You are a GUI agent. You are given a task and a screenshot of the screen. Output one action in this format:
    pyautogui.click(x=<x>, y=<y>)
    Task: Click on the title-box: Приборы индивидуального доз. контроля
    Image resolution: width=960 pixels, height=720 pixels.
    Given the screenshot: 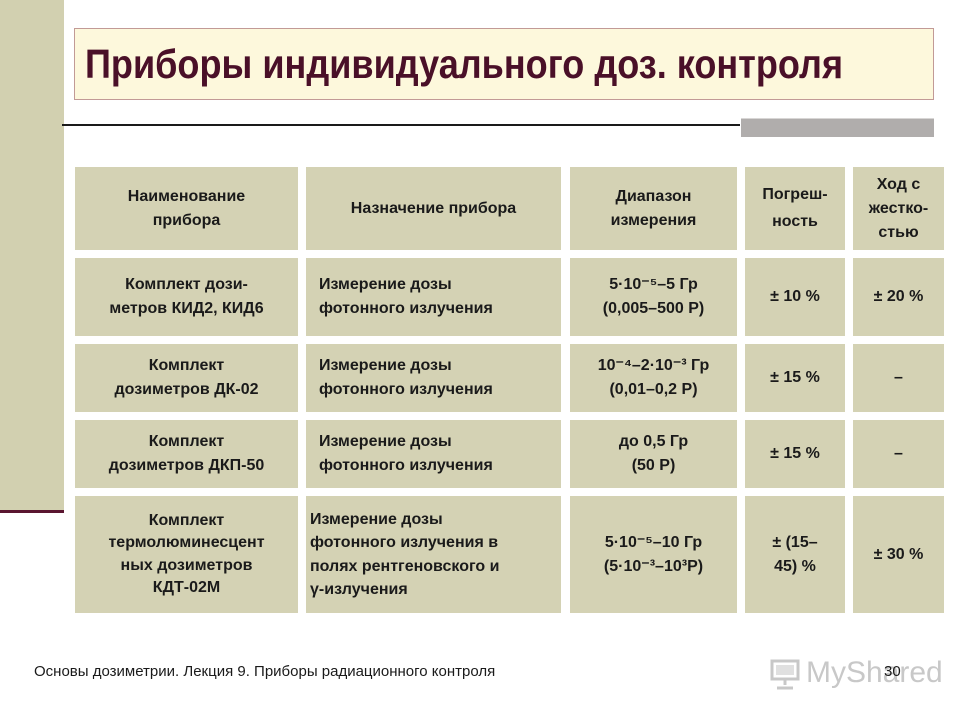 What is the action you would take?
    pyautogui.click(x=504, y=64)
    